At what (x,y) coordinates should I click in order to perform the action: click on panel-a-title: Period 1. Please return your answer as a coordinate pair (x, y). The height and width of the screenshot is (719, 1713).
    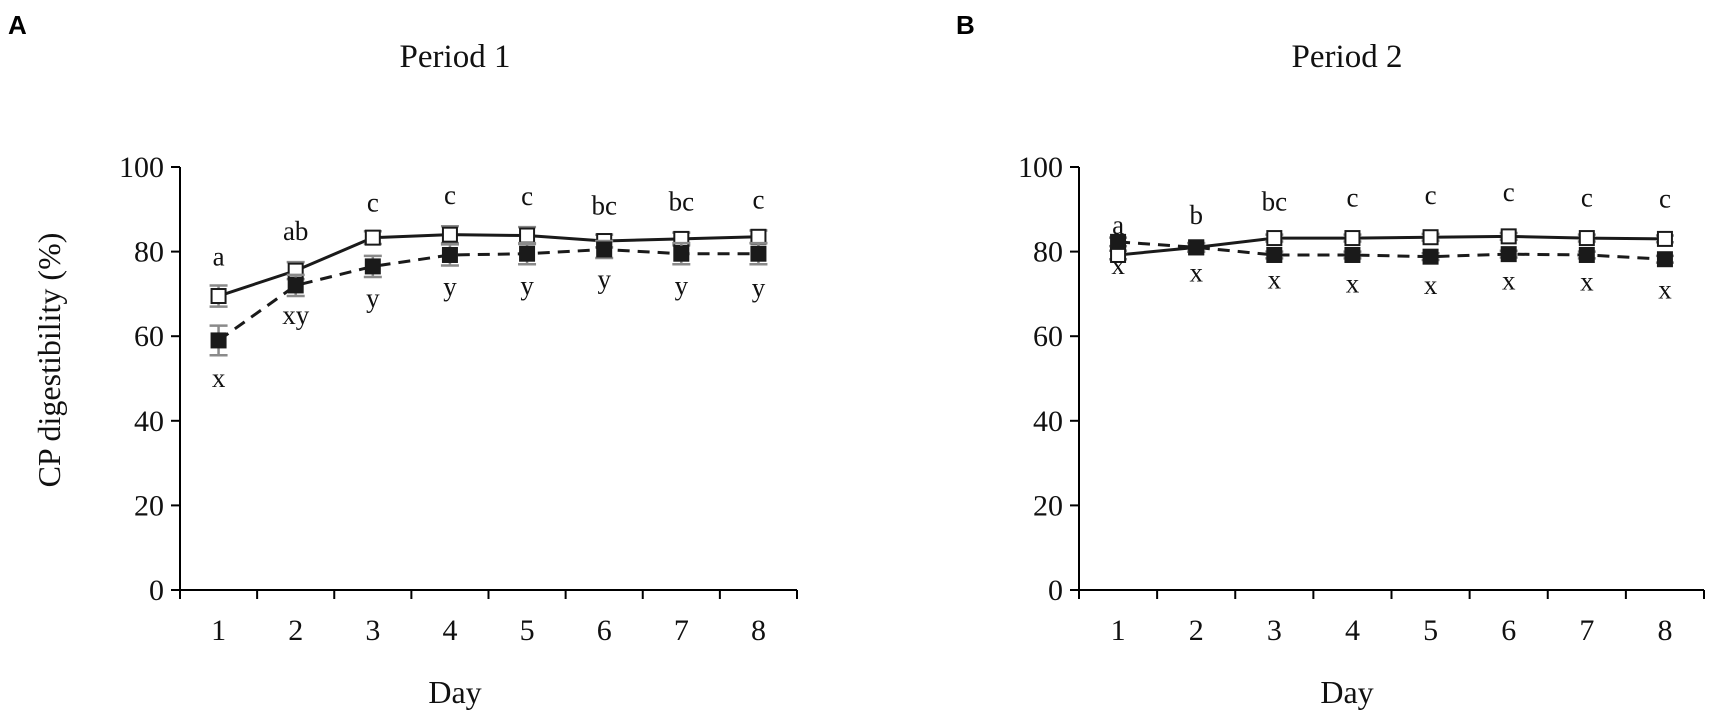
    Looking at the image, I should click on (455, 57).